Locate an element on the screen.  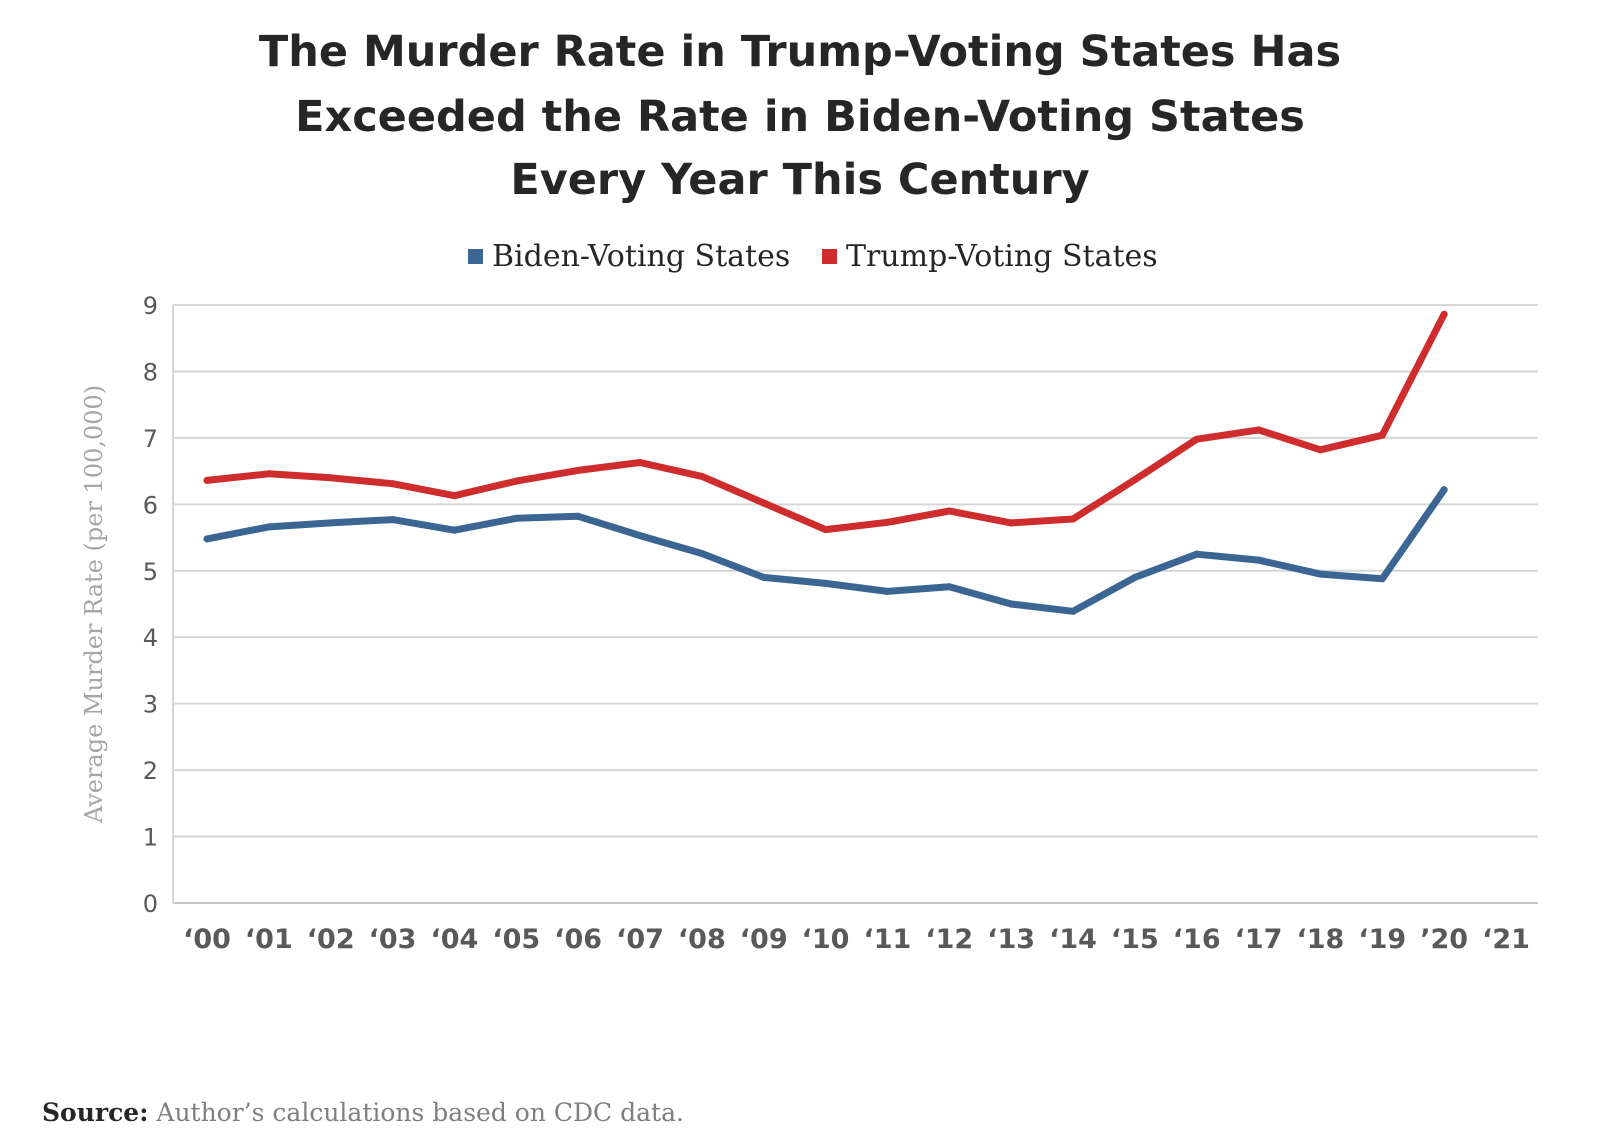
x-tick-label: ‘12 is located at coordinates (949, 939).